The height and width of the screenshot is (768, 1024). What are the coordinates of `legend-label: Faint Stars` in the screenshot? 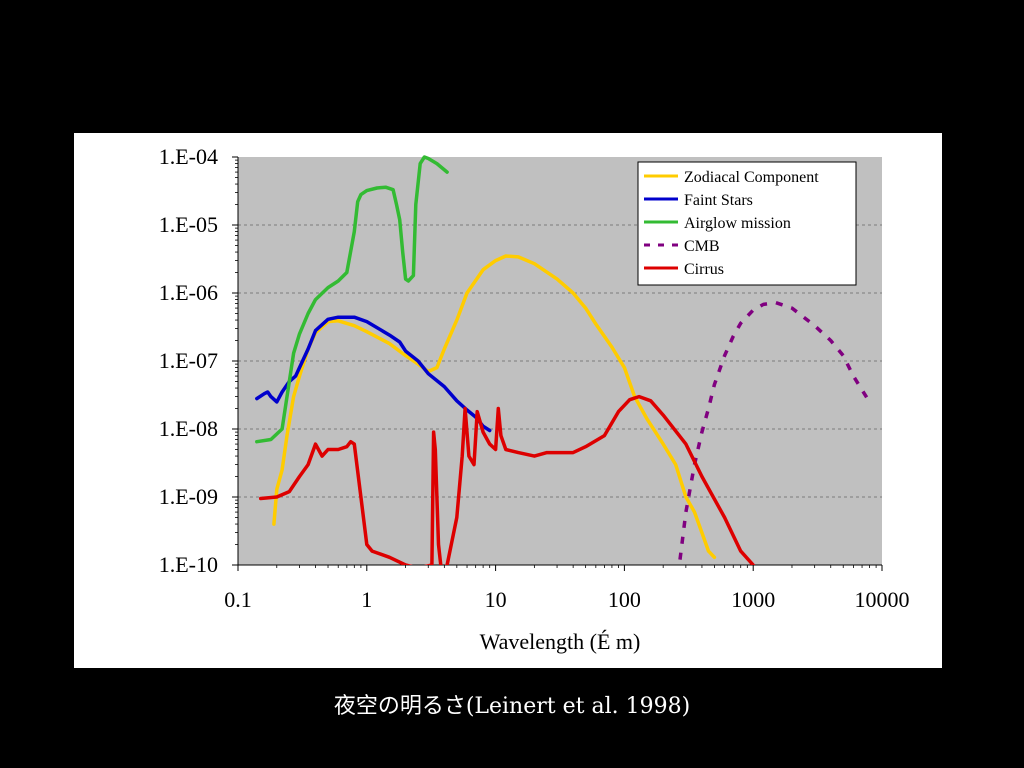 It's located at (718, 200).